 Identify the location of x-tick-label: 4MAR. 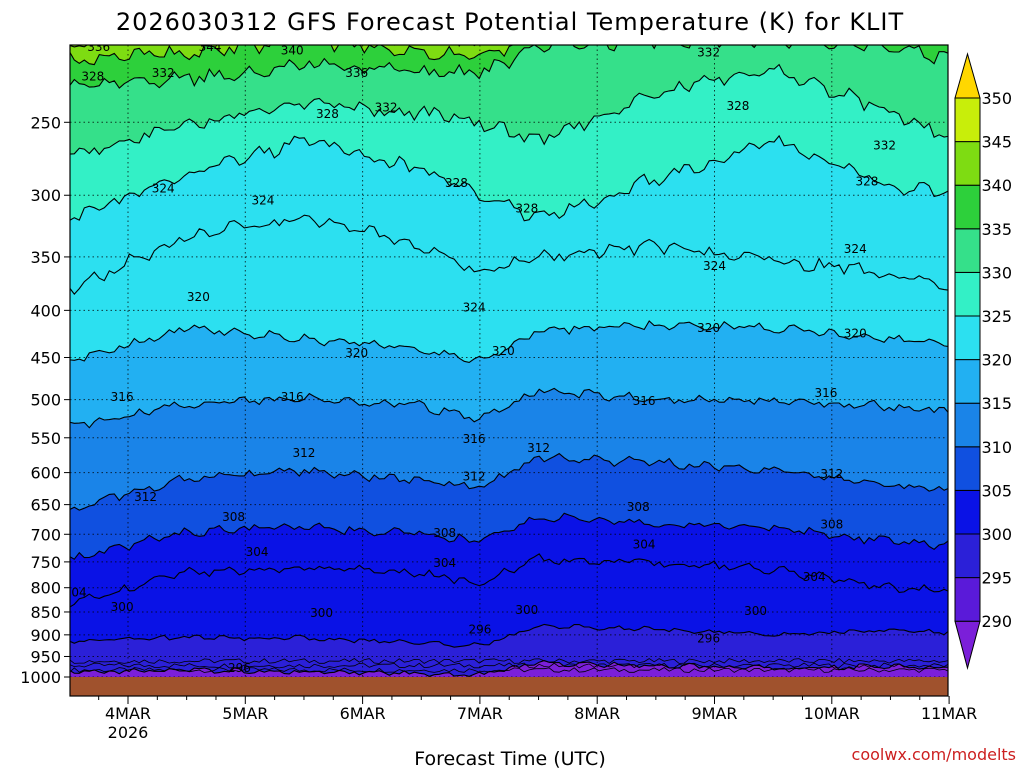
(128, 713).